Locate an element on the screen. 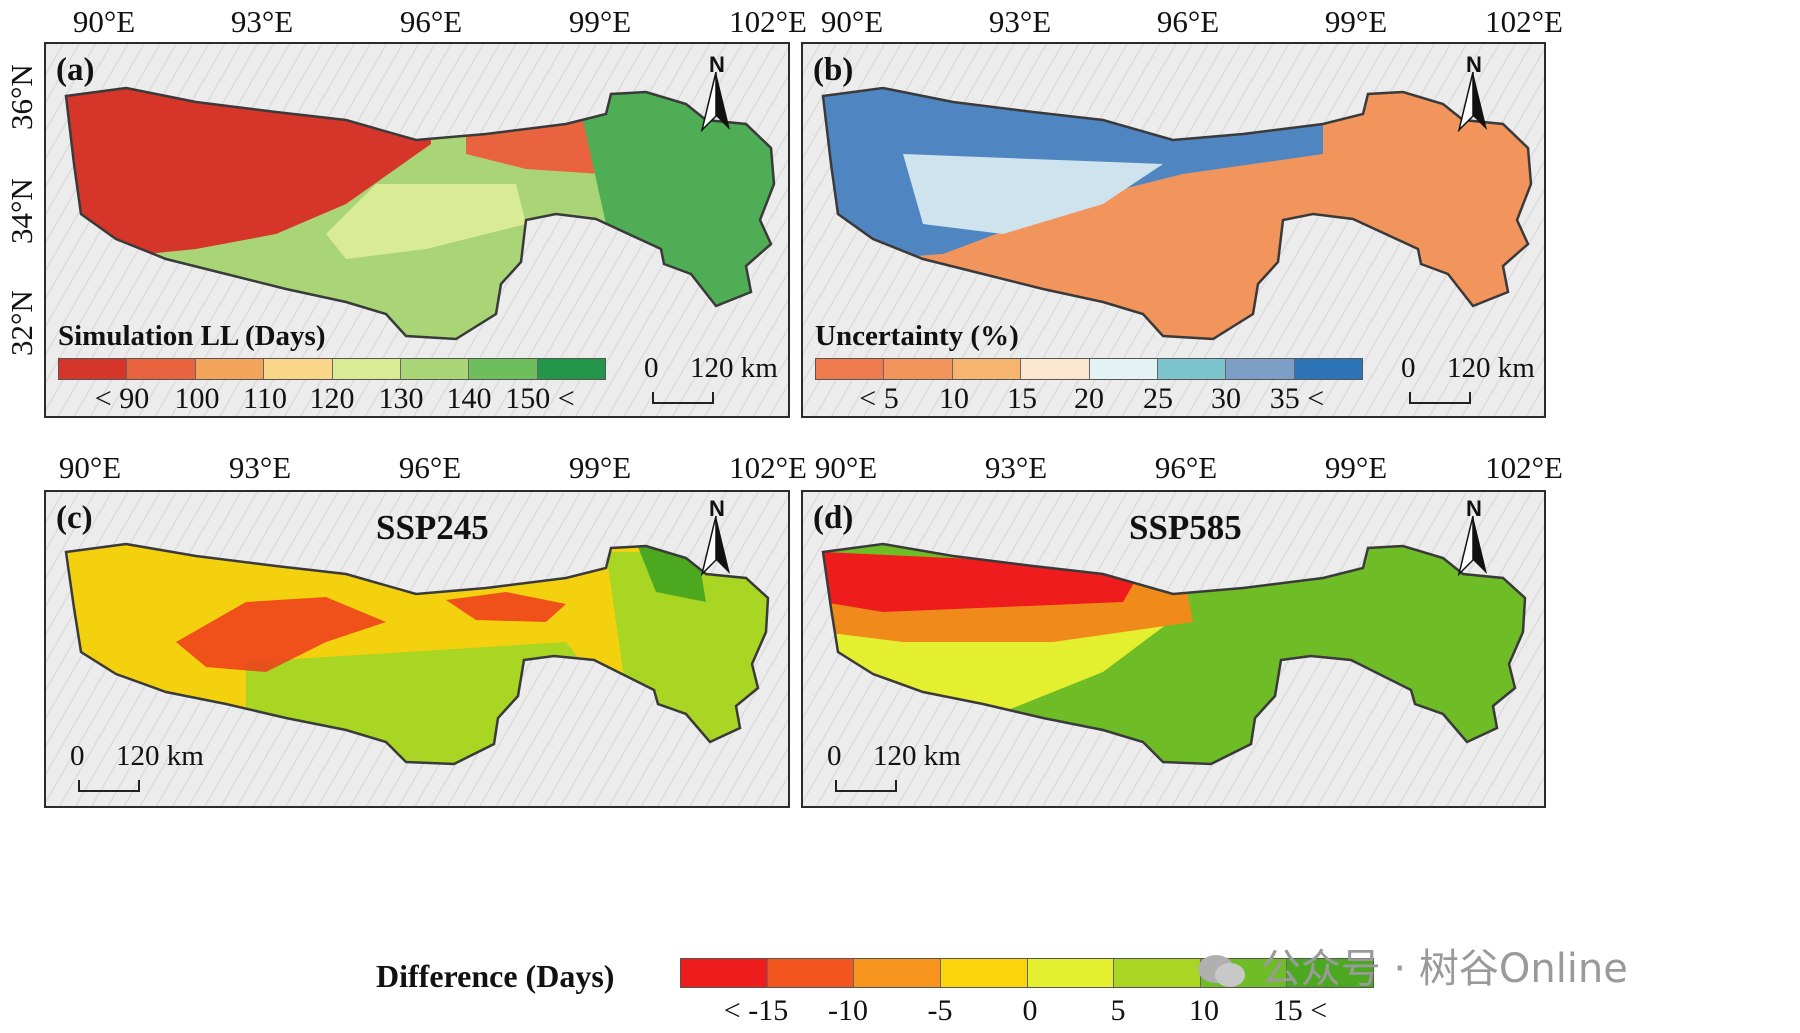 Image resolution: width=1800 pixels, height=1033 pixels. scale-b-zero: 0 is located at coordinates (1408, 368).